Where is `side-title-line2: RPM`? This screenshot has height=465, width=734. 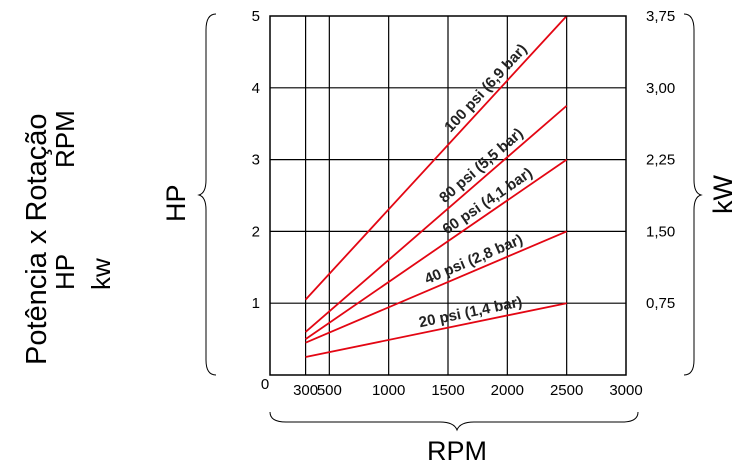
side-title-line2: RPM is located at coordinates (65, 139).